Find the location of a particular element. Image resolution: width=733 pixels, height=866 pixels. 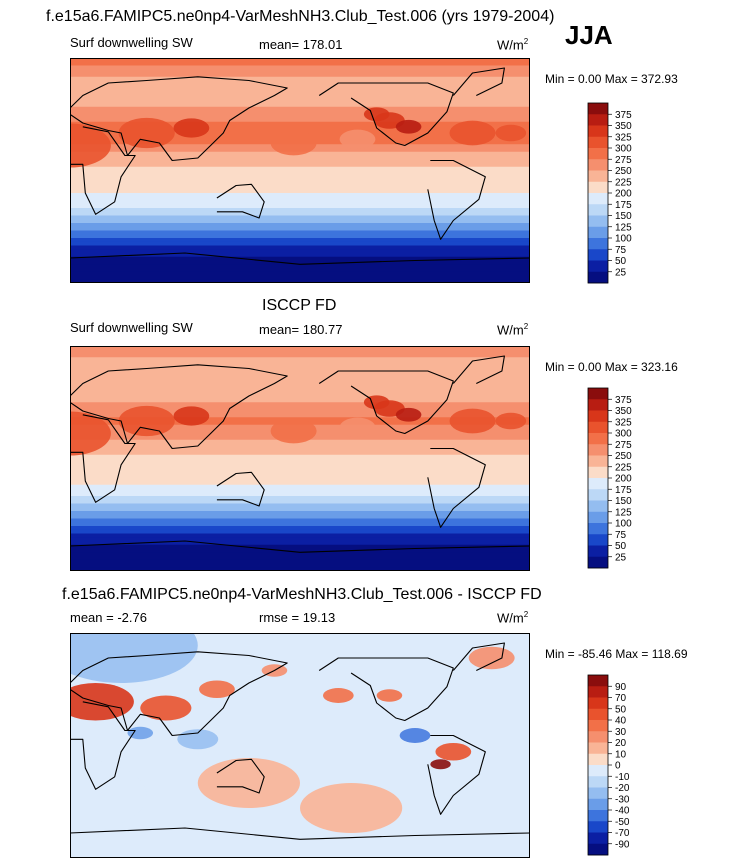

panel1-units: W/m2 is located at coordinates (513, 45).